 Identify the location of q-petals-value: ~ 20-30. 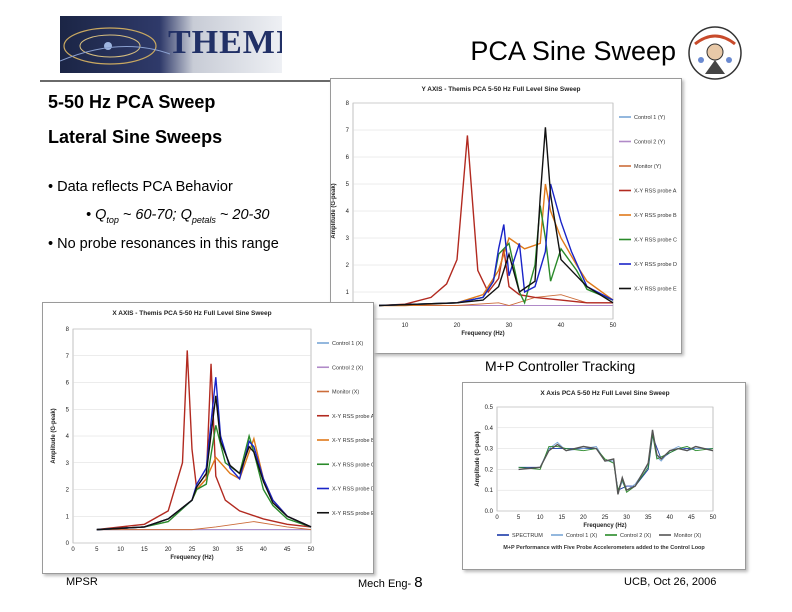
(242, 215).